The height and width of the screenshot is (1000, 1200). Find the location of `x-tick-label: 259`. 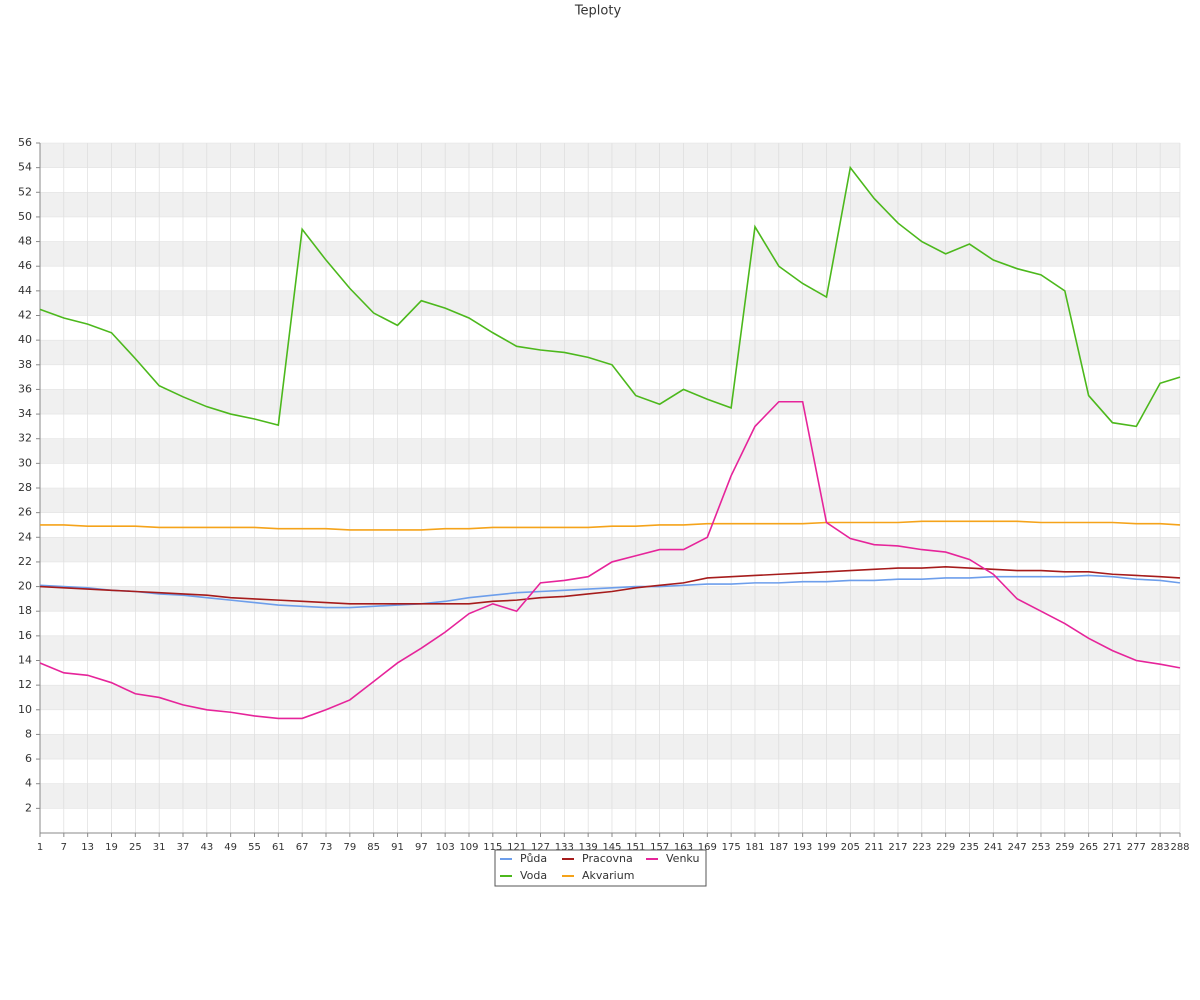

x-tick-label: 259 is located at coordinates (1064, 847).